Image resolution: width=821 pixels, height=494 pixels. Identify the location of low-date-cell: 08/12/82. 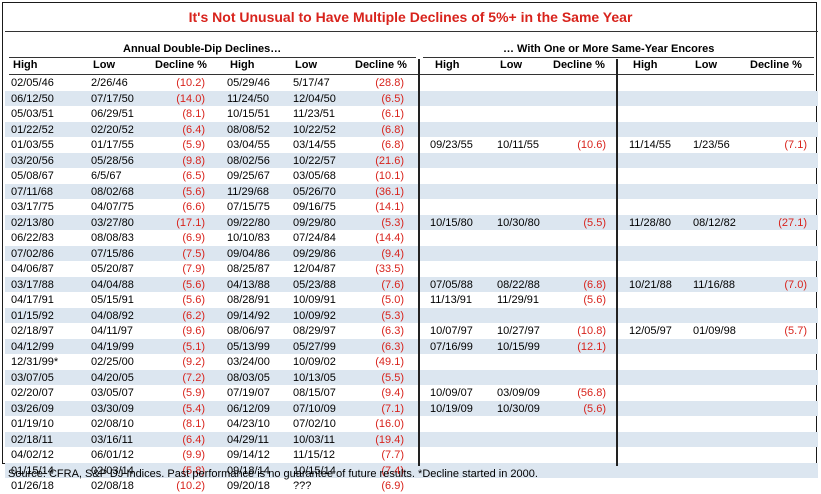
(714, 222).